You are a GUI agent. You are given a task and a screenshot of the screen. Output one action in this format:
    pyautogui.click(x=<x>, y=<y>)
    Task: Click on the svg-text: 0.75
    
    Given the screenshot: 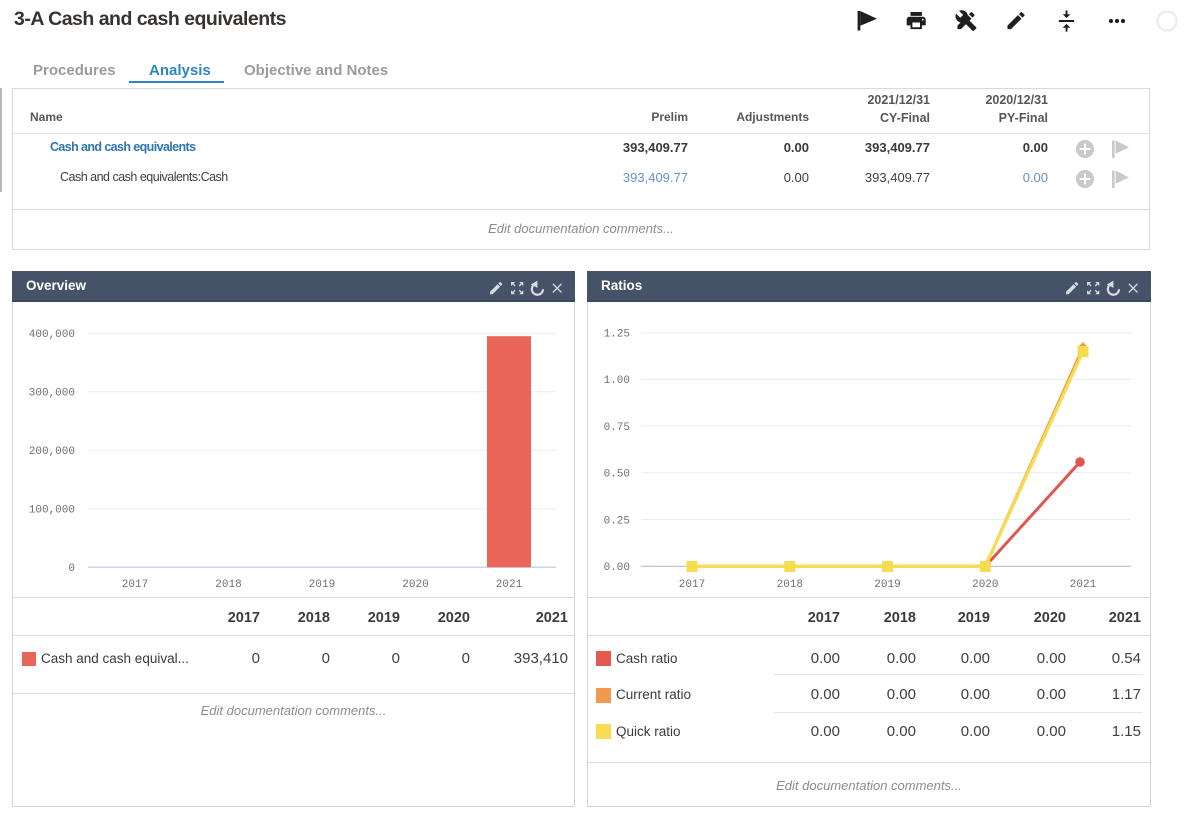 What is the action you would take?
    pyautogui.click(x=617, y=428)
    